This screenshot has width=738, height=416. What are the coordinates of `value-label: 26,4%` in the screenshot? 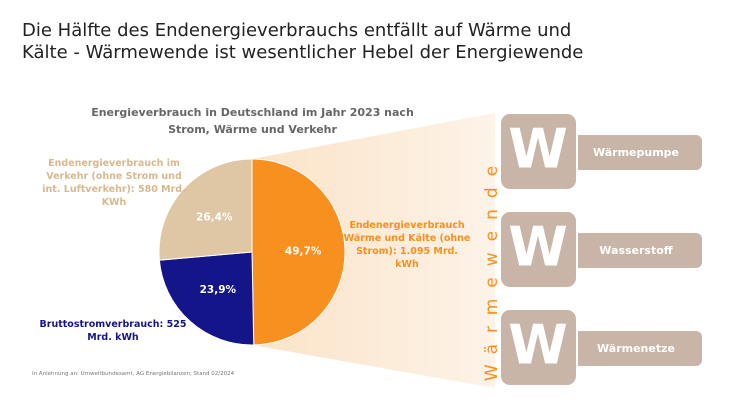 It's located at (214, 217).